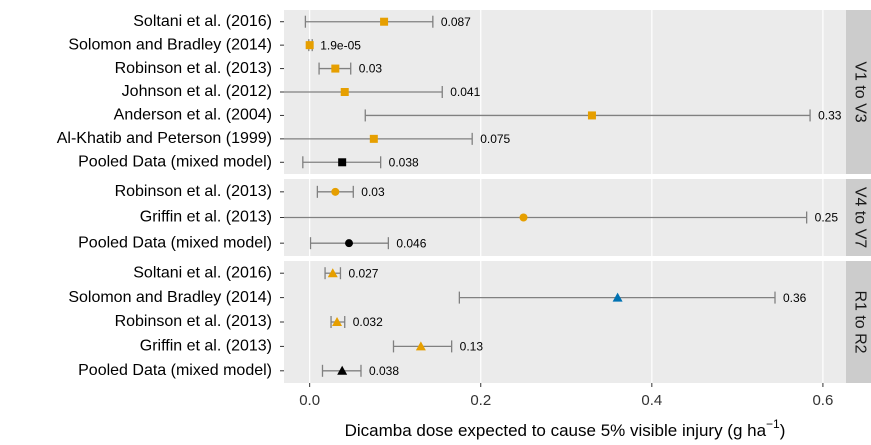 This screenshot has height=445, width=871. What do you see at coordinates (822, 400) in the screenshot?
I see `x-tick-label: 0.6` at bounding box center [822, 400].